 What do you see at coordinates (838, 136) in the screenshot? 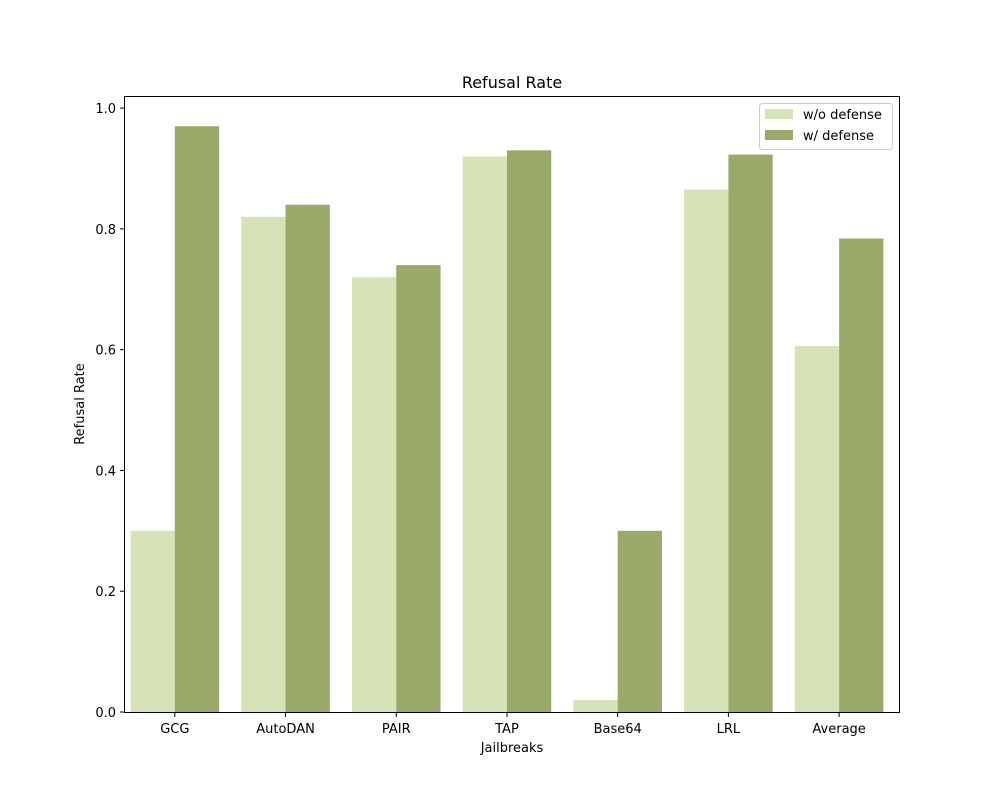
I see `legend-label-with-defense: w/ defense` at bounding box center [838, 136].